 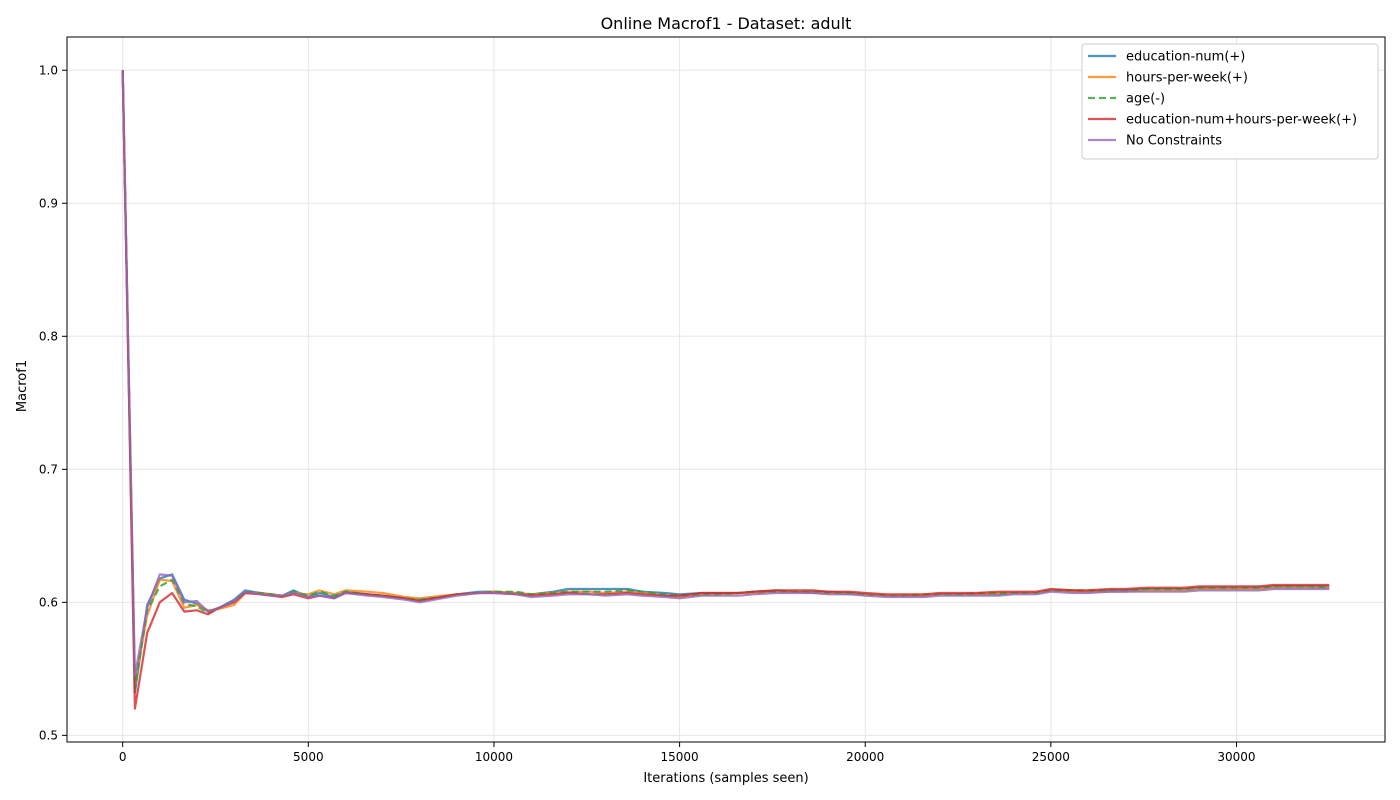 I want to click on x-tick-label: 20000, so click(x=865, y=757).